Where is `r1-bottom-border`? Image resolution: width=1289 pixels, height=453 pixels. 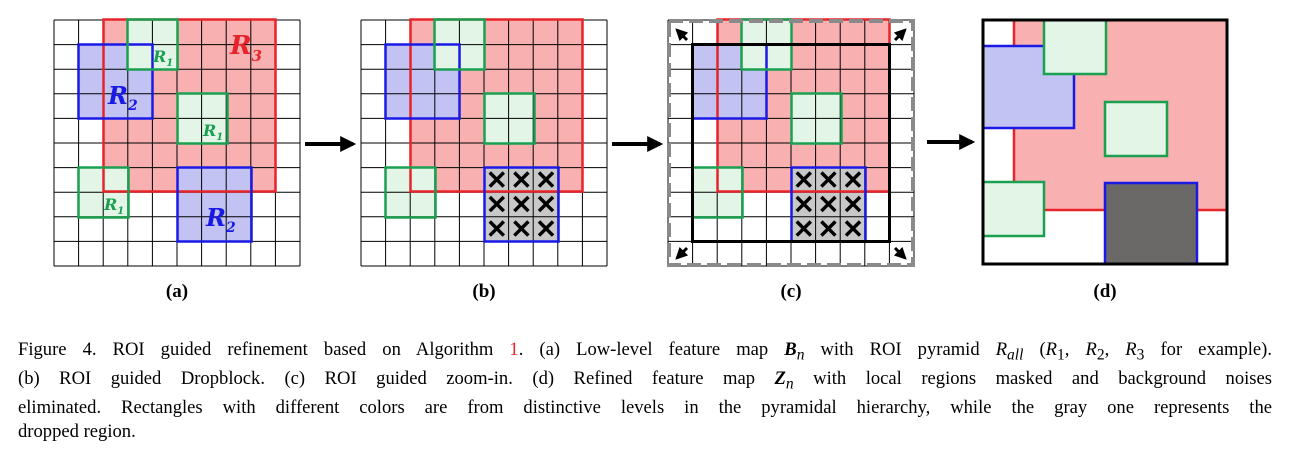
r1-bottom-border is located at coordinates (103, 192).